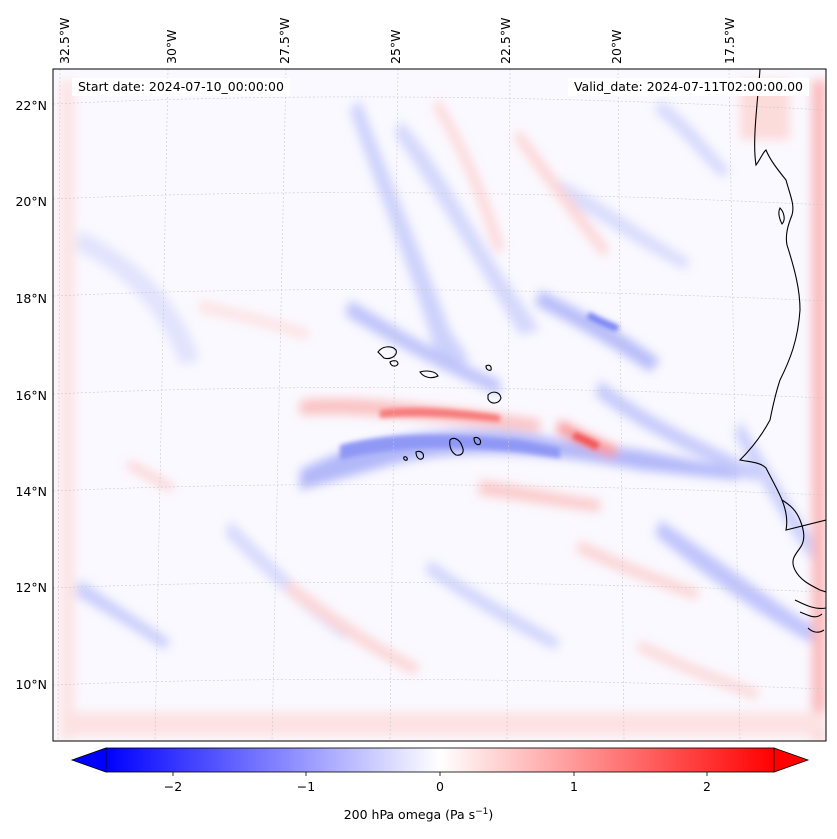 This screenshot has width=837, height=839. I want to click on colorbar-label-exponent: −1, so click(482, 812).